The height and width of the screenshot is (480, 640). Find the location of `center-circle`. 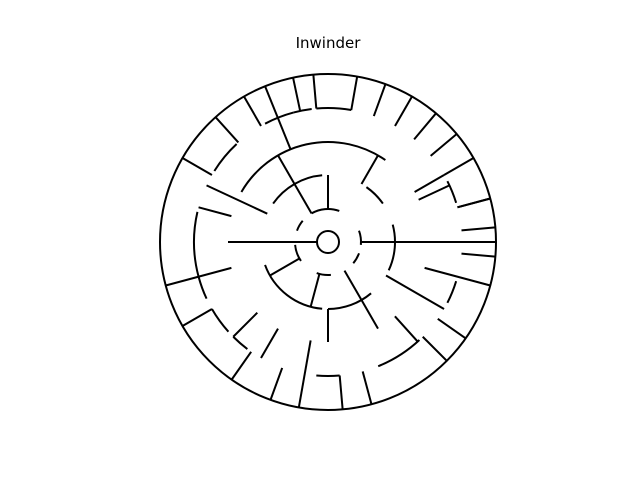

center-circle is located at coordinates (328, 242).